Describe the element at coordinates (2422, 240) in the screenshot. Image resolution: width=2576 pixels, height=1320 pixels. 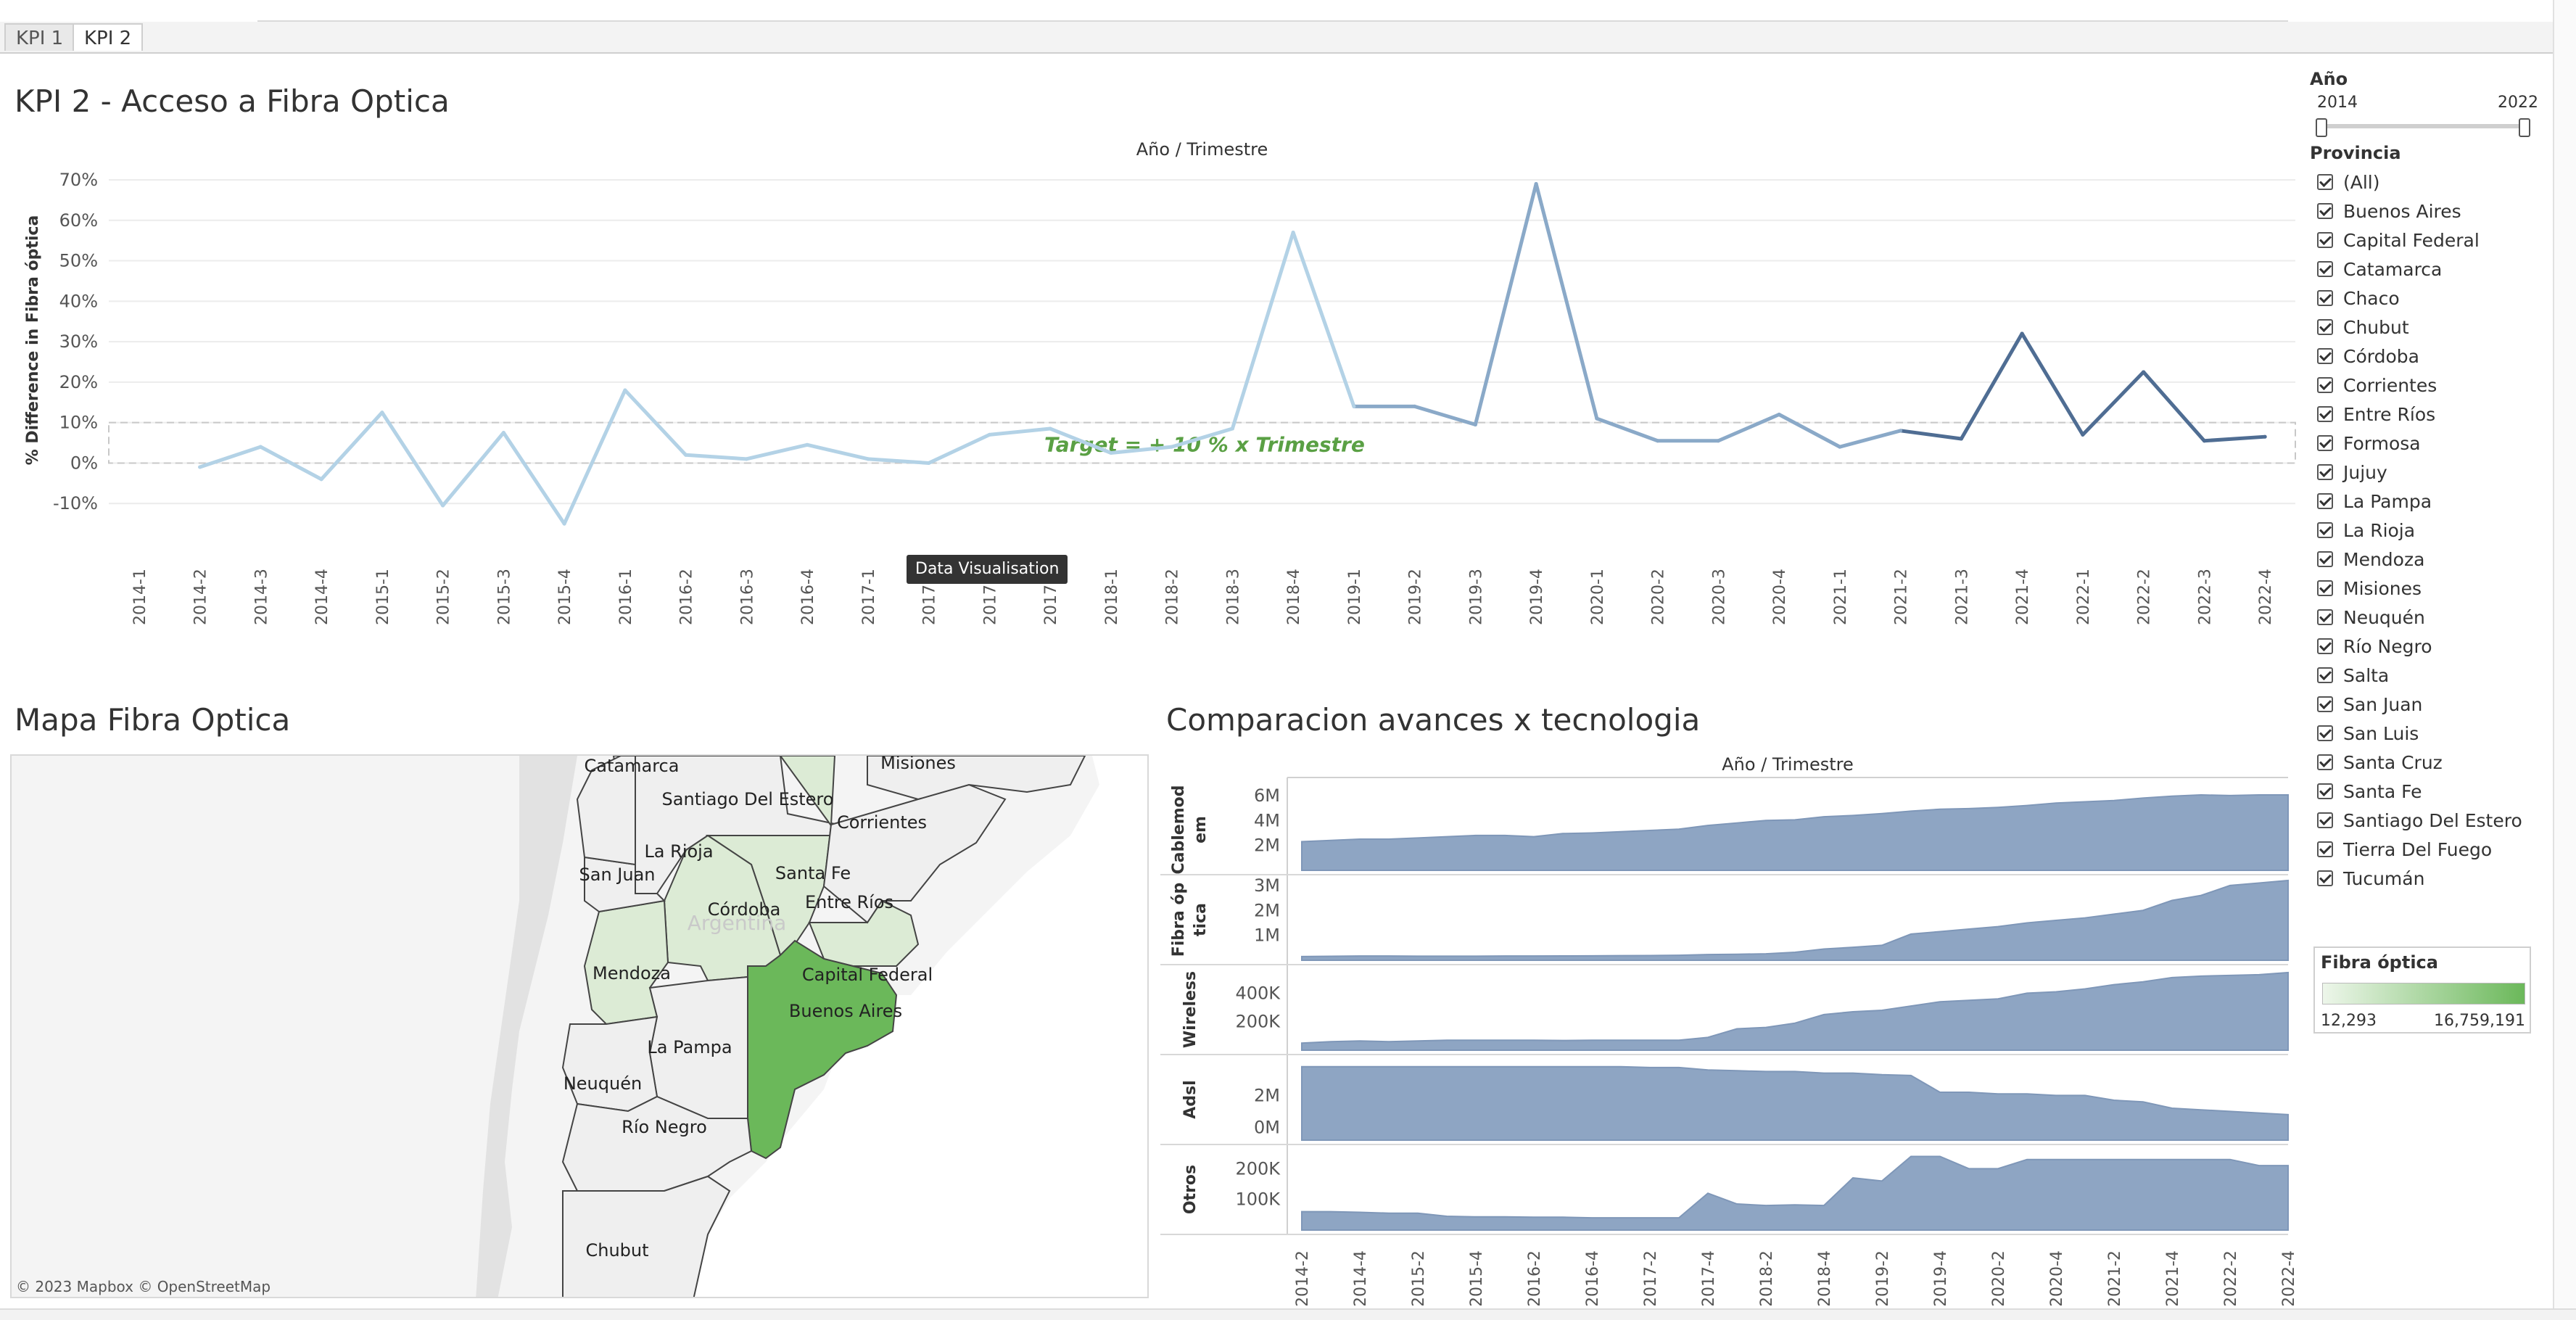
I see `province-option: Capital Federal` at that location.